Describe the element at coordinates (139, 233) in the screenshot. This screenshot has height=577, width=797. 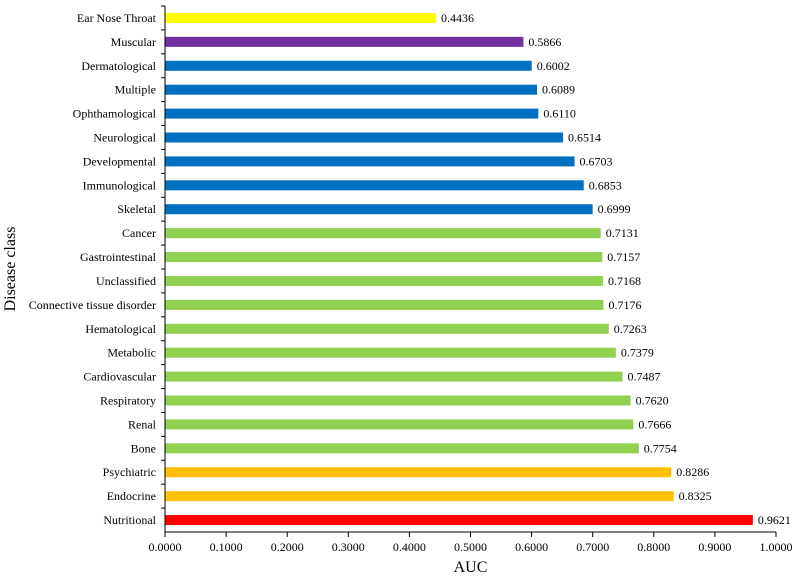
I see `category-label: Cancer` at that location.